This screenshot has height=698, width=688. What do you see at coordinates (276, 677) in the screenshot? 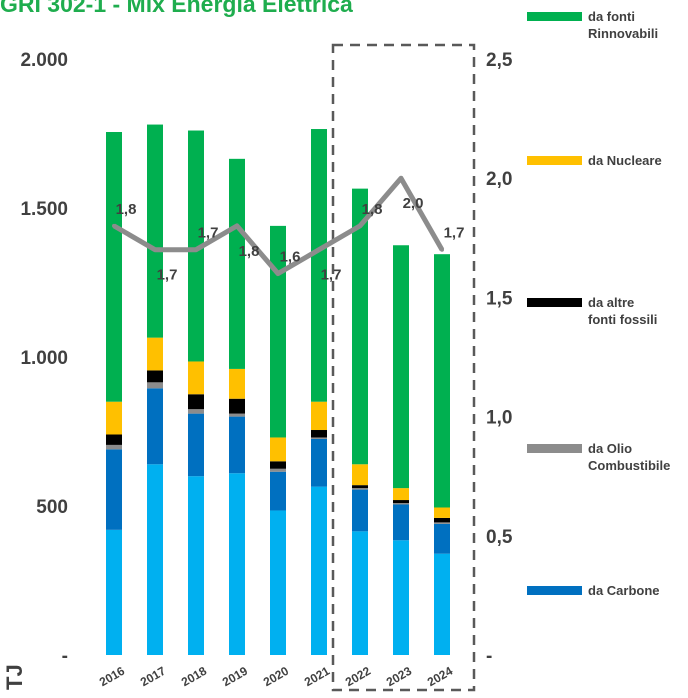
I see `x-tick-label: 2020` at bounding box center [276, 677].